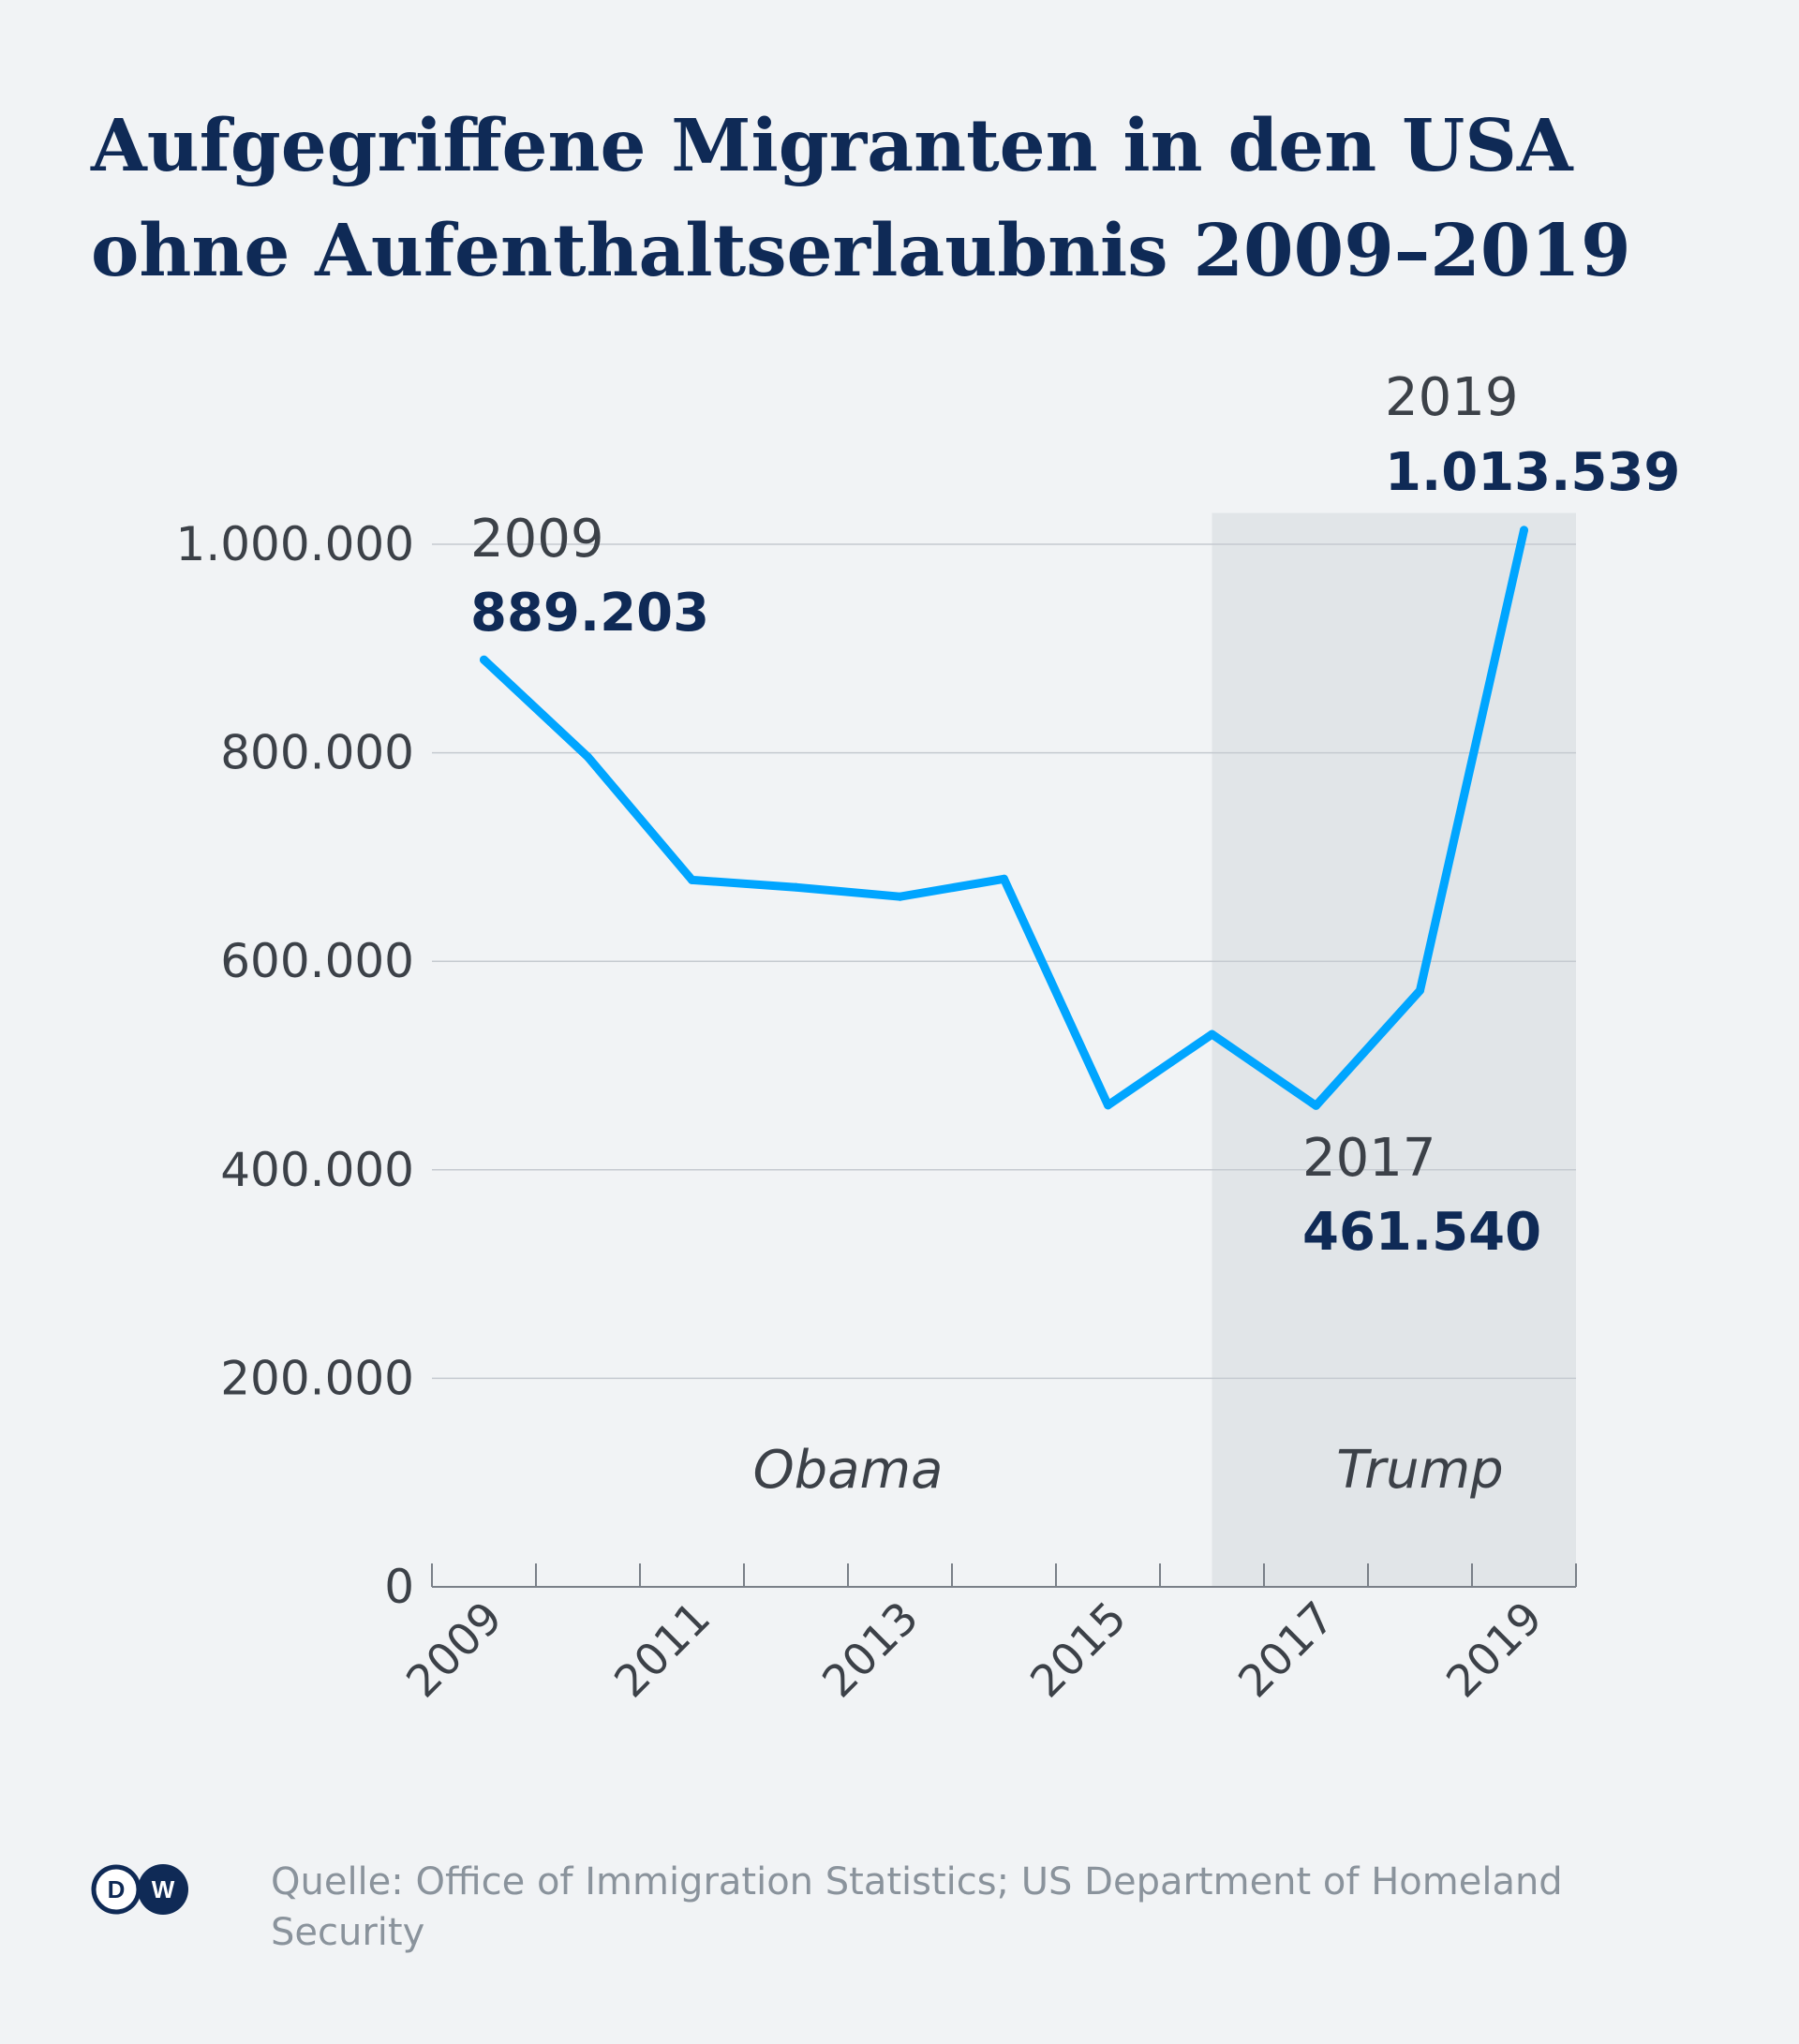 This screenshot has height=2044, width=1799. What do you see at coordinates (589, 613) in the screenshot?
I see `annotation-value-2009: 889.203` at bounding box center [589, 613].